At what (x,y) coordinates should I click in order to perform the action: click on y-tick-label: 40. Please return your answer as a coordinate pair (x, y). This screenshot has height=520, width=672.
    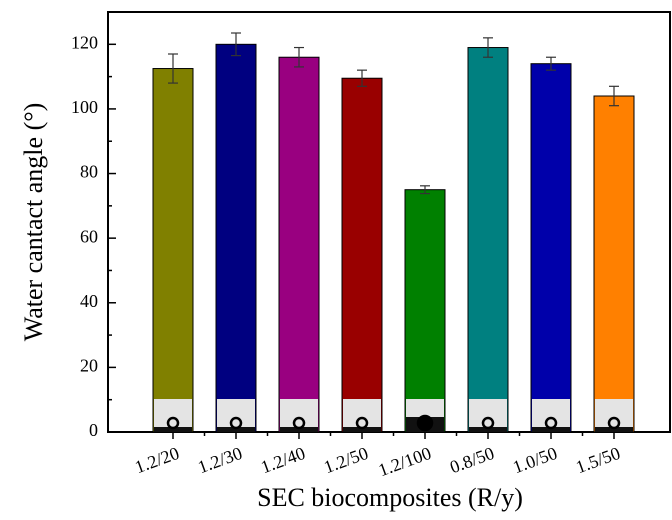
    Looking at the image, I should click on (89, 301).